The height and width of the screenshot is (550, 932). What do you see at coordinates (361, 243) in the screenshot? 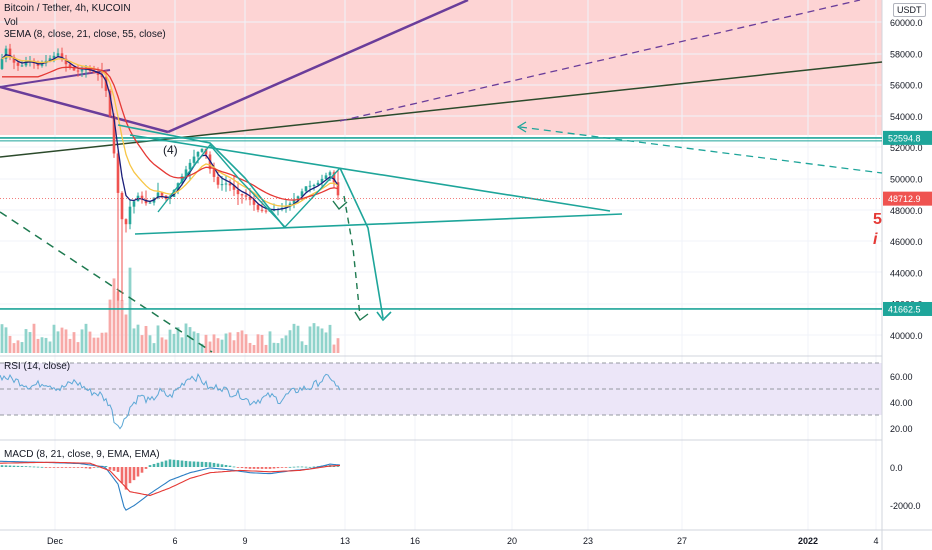
I see `projection-path` at bounding box center [361, 243].